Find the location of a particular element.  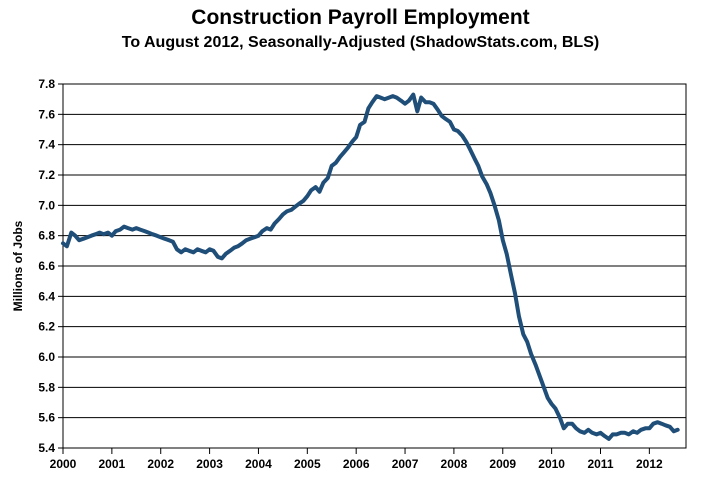

x-tick-label: 2011 is located at coordinates (600, 464).